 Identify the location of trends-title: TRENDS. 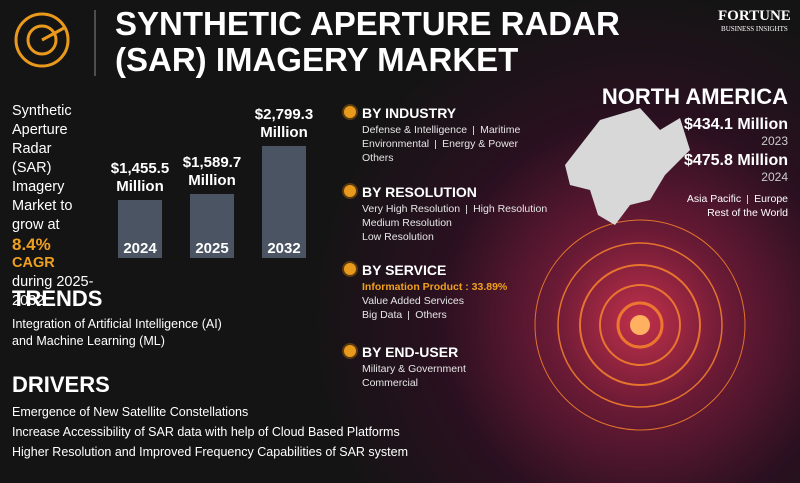
(57, 298).